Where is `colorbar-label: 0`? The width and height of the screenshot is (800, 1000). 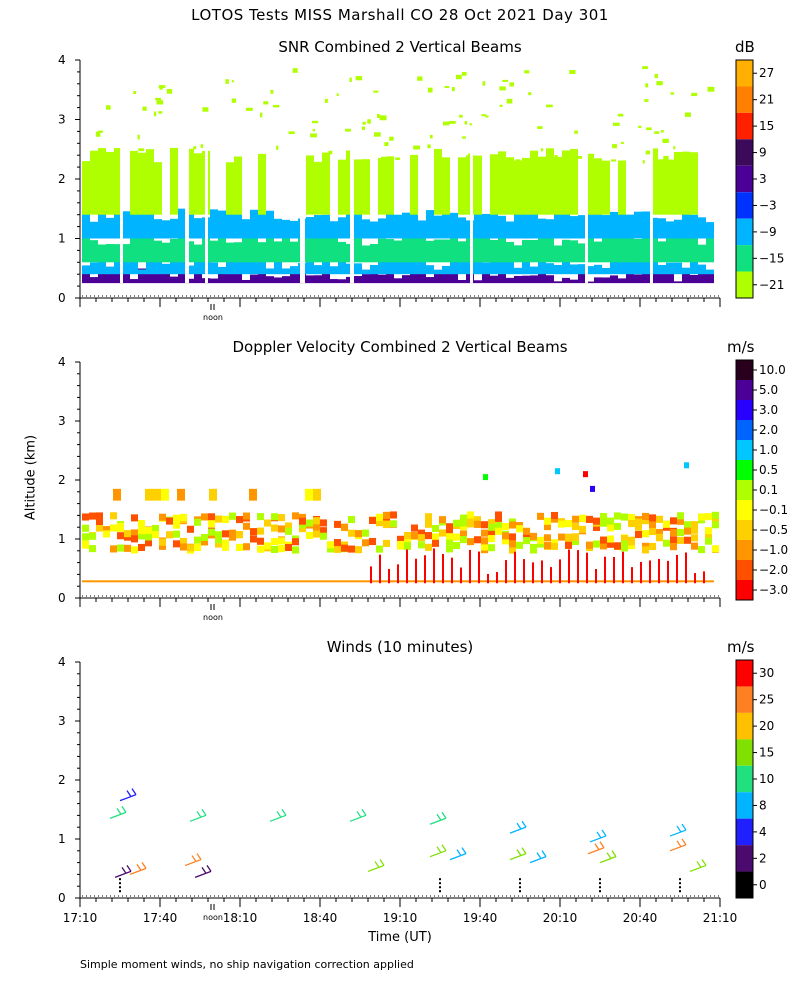
colorbar-label: 0 is located at coordinates (763, 885).